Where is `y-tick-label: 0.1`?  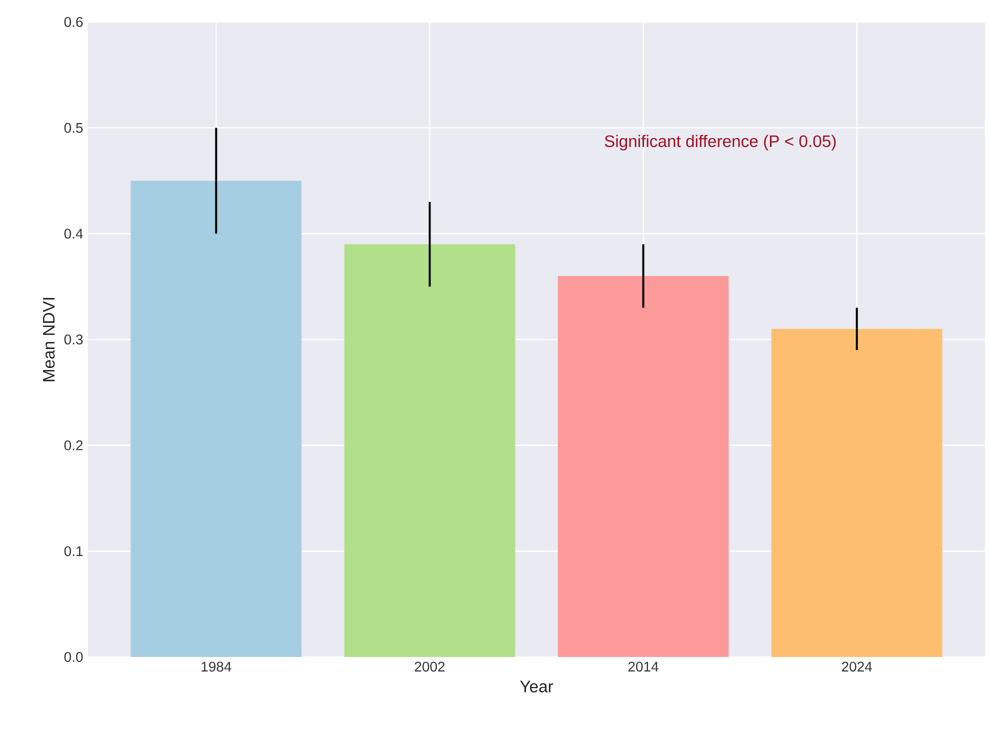
y-tick-label: 0.1 is located at coordinates (73, 551).